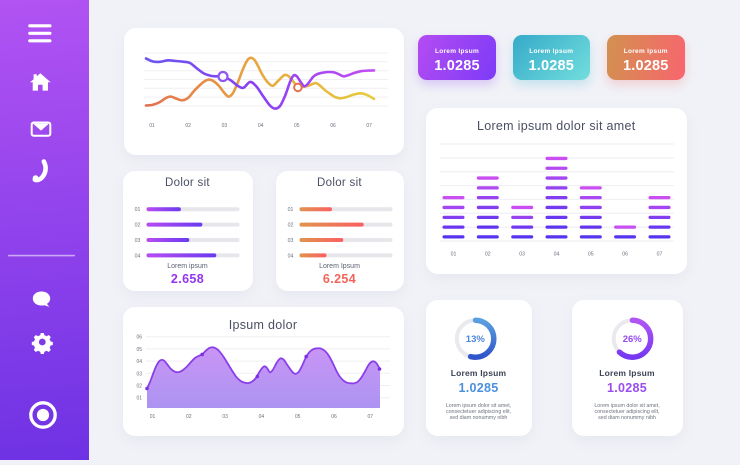 Image resolution: width=740 pixels, height=465 pixels. Describe the element at coordinates (632, 339) in the screenshot. I see `svg-text: 26%` at that location.